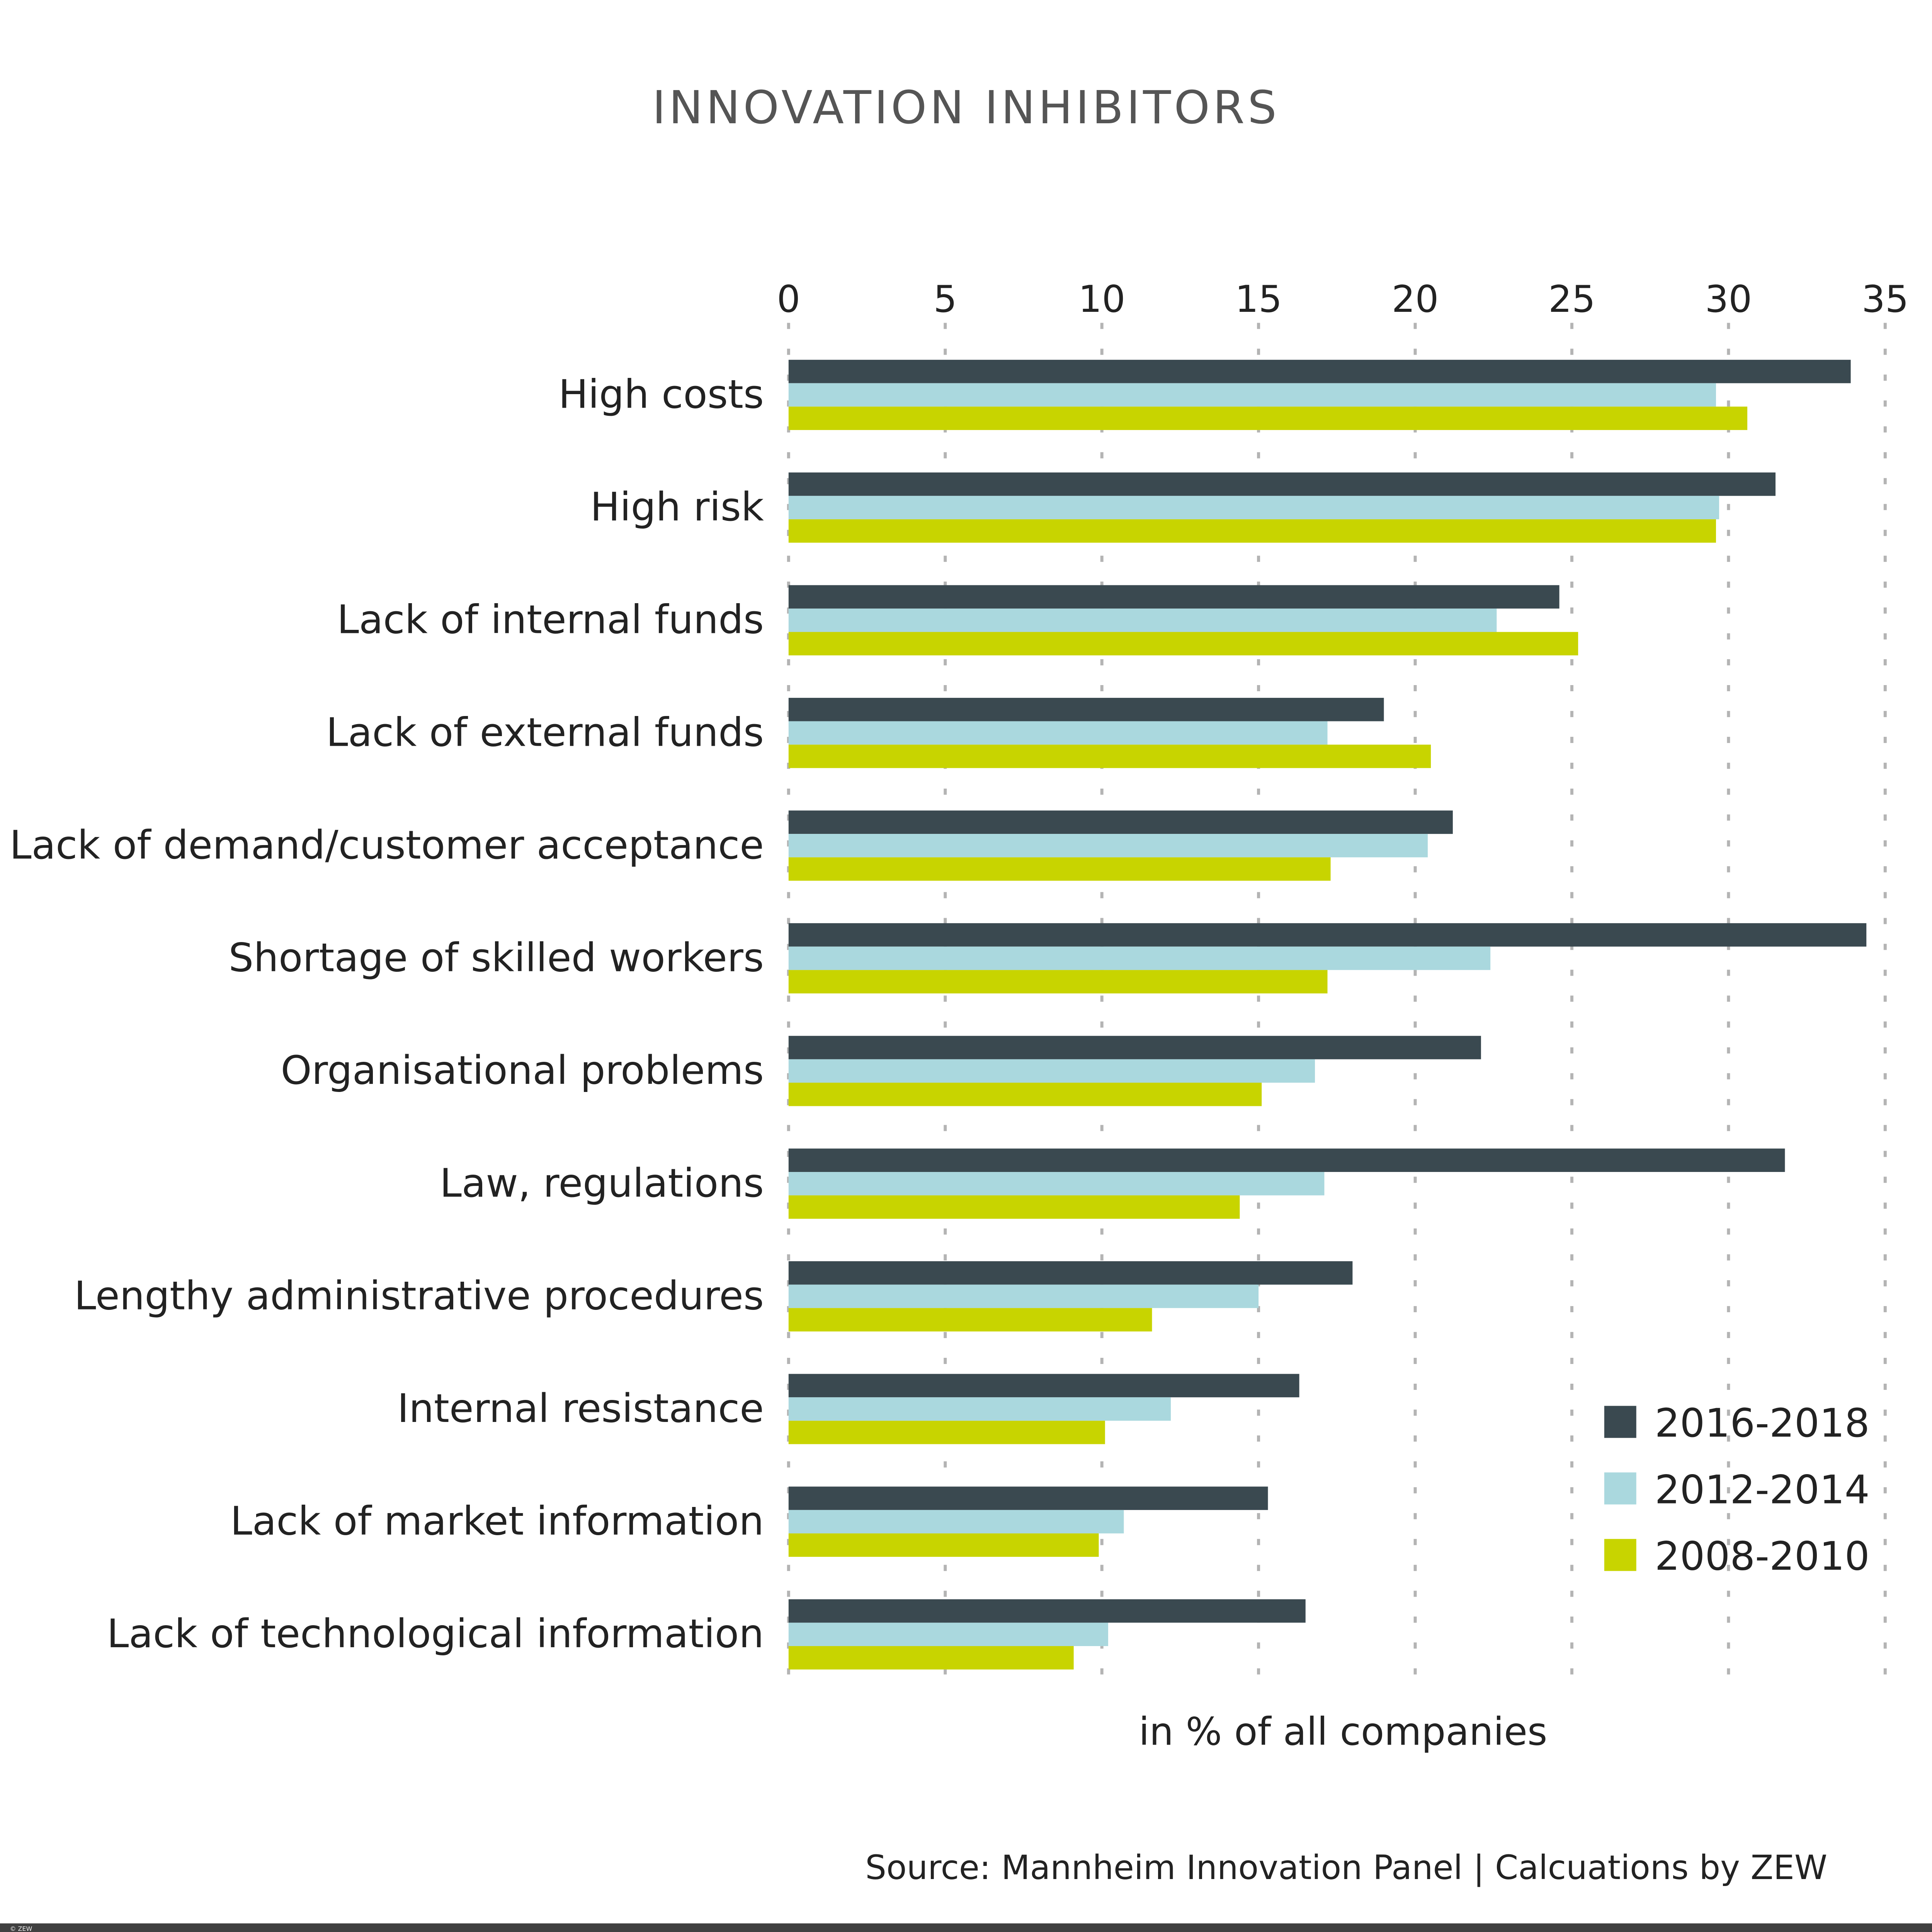 This screenshot has width=1932, height=1932. What do you see at coordinates (1258, 299) in the screenshot?
I see `x-tick-label: 15` at bounding box center [1258, 299].